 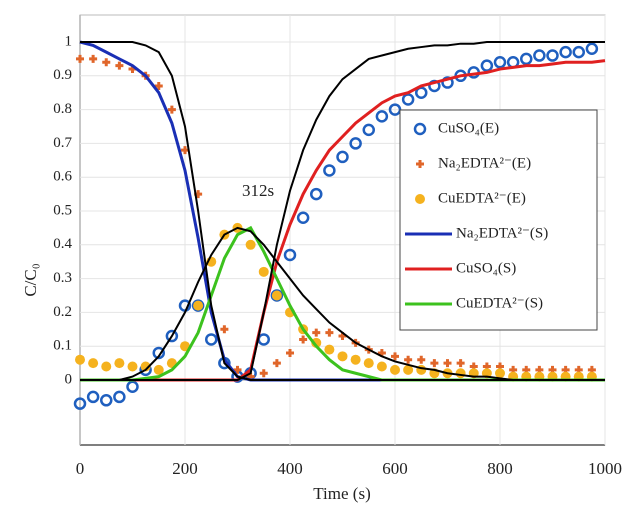 What do you see at coordinates (62, 143) in the screenshot?
I see `y-tick-label: 0.7` at bounding box center [62, 143].